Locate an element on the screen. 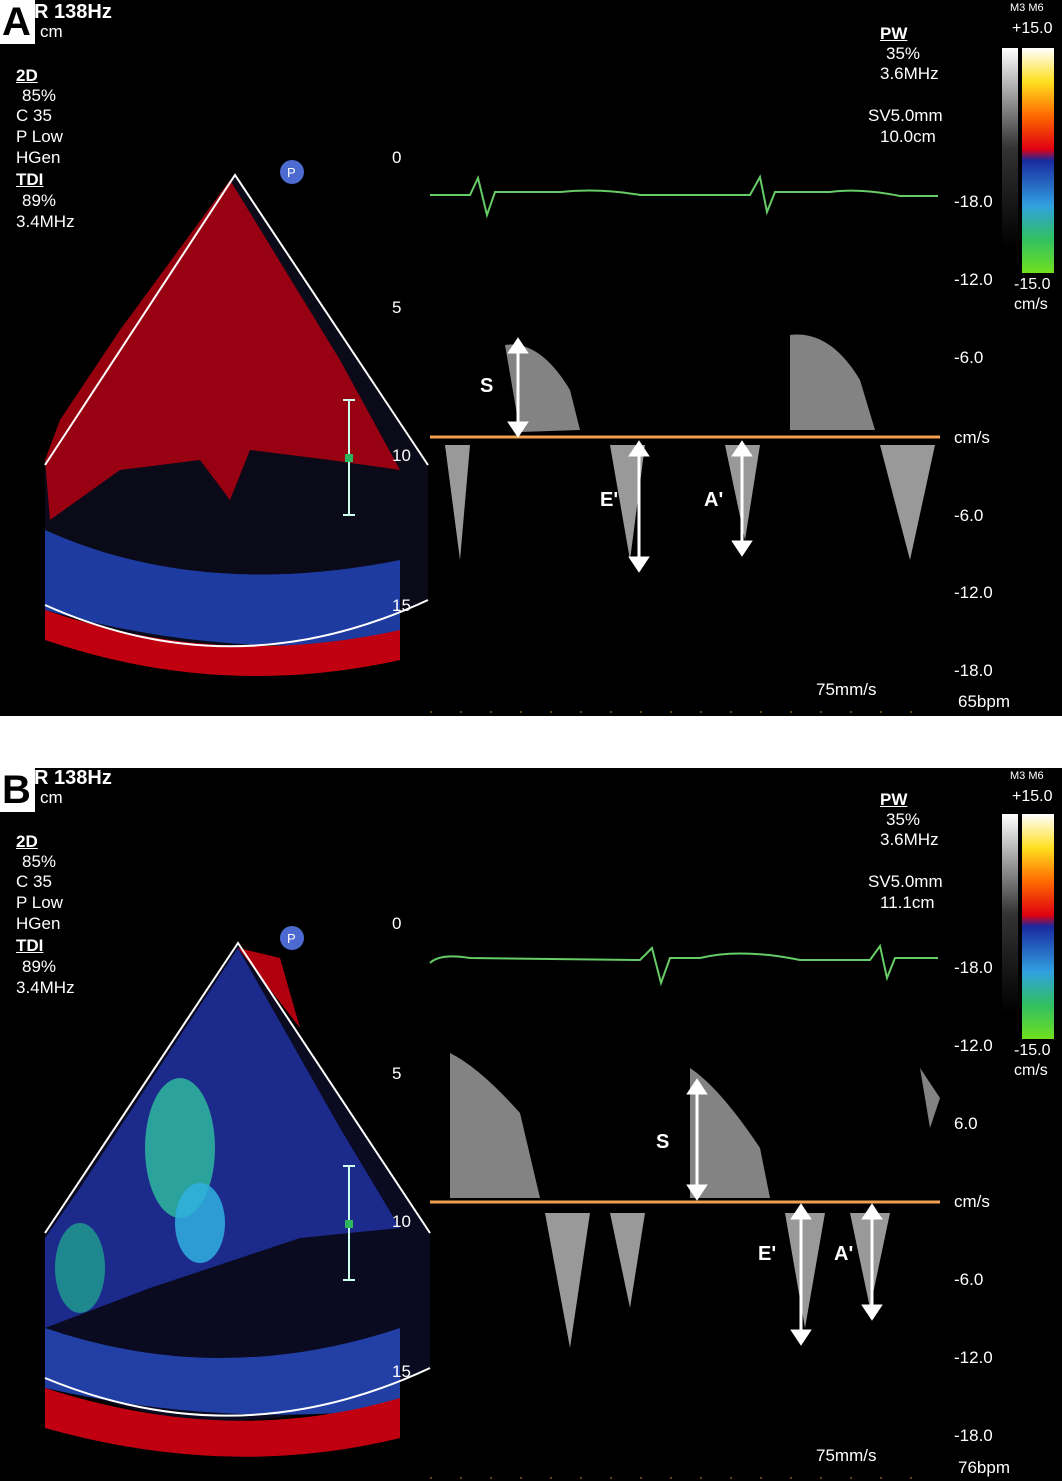  a-arrow is located at coordinates (742, 498).